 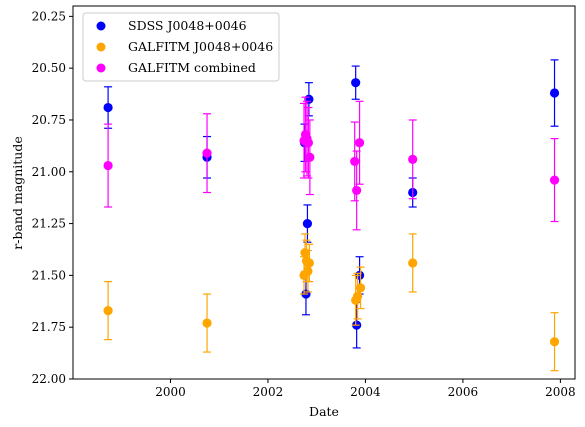 I want to click on y-axis-label: r-band magnitude, so click(x=17, y=193).